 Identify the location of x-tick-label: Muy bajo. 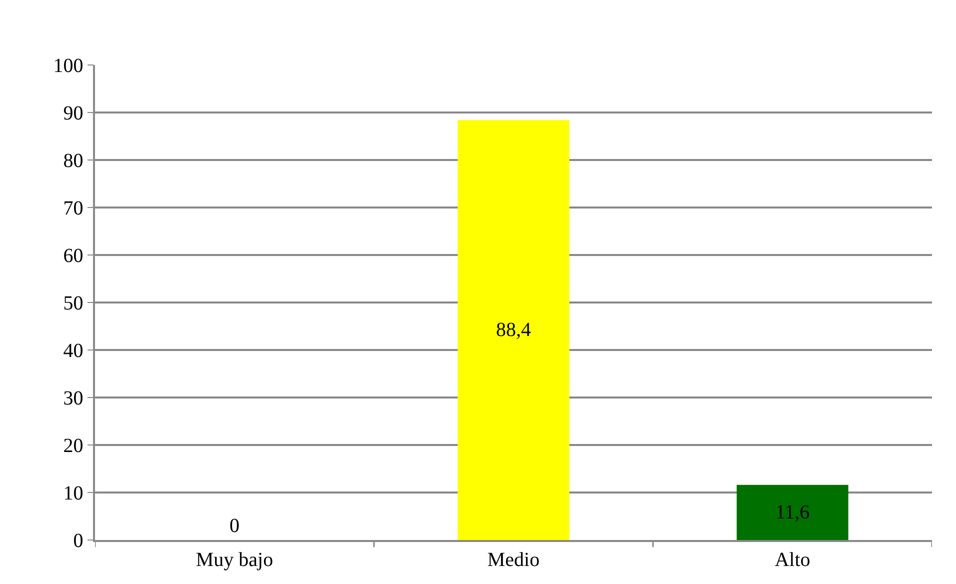
(235, 559).